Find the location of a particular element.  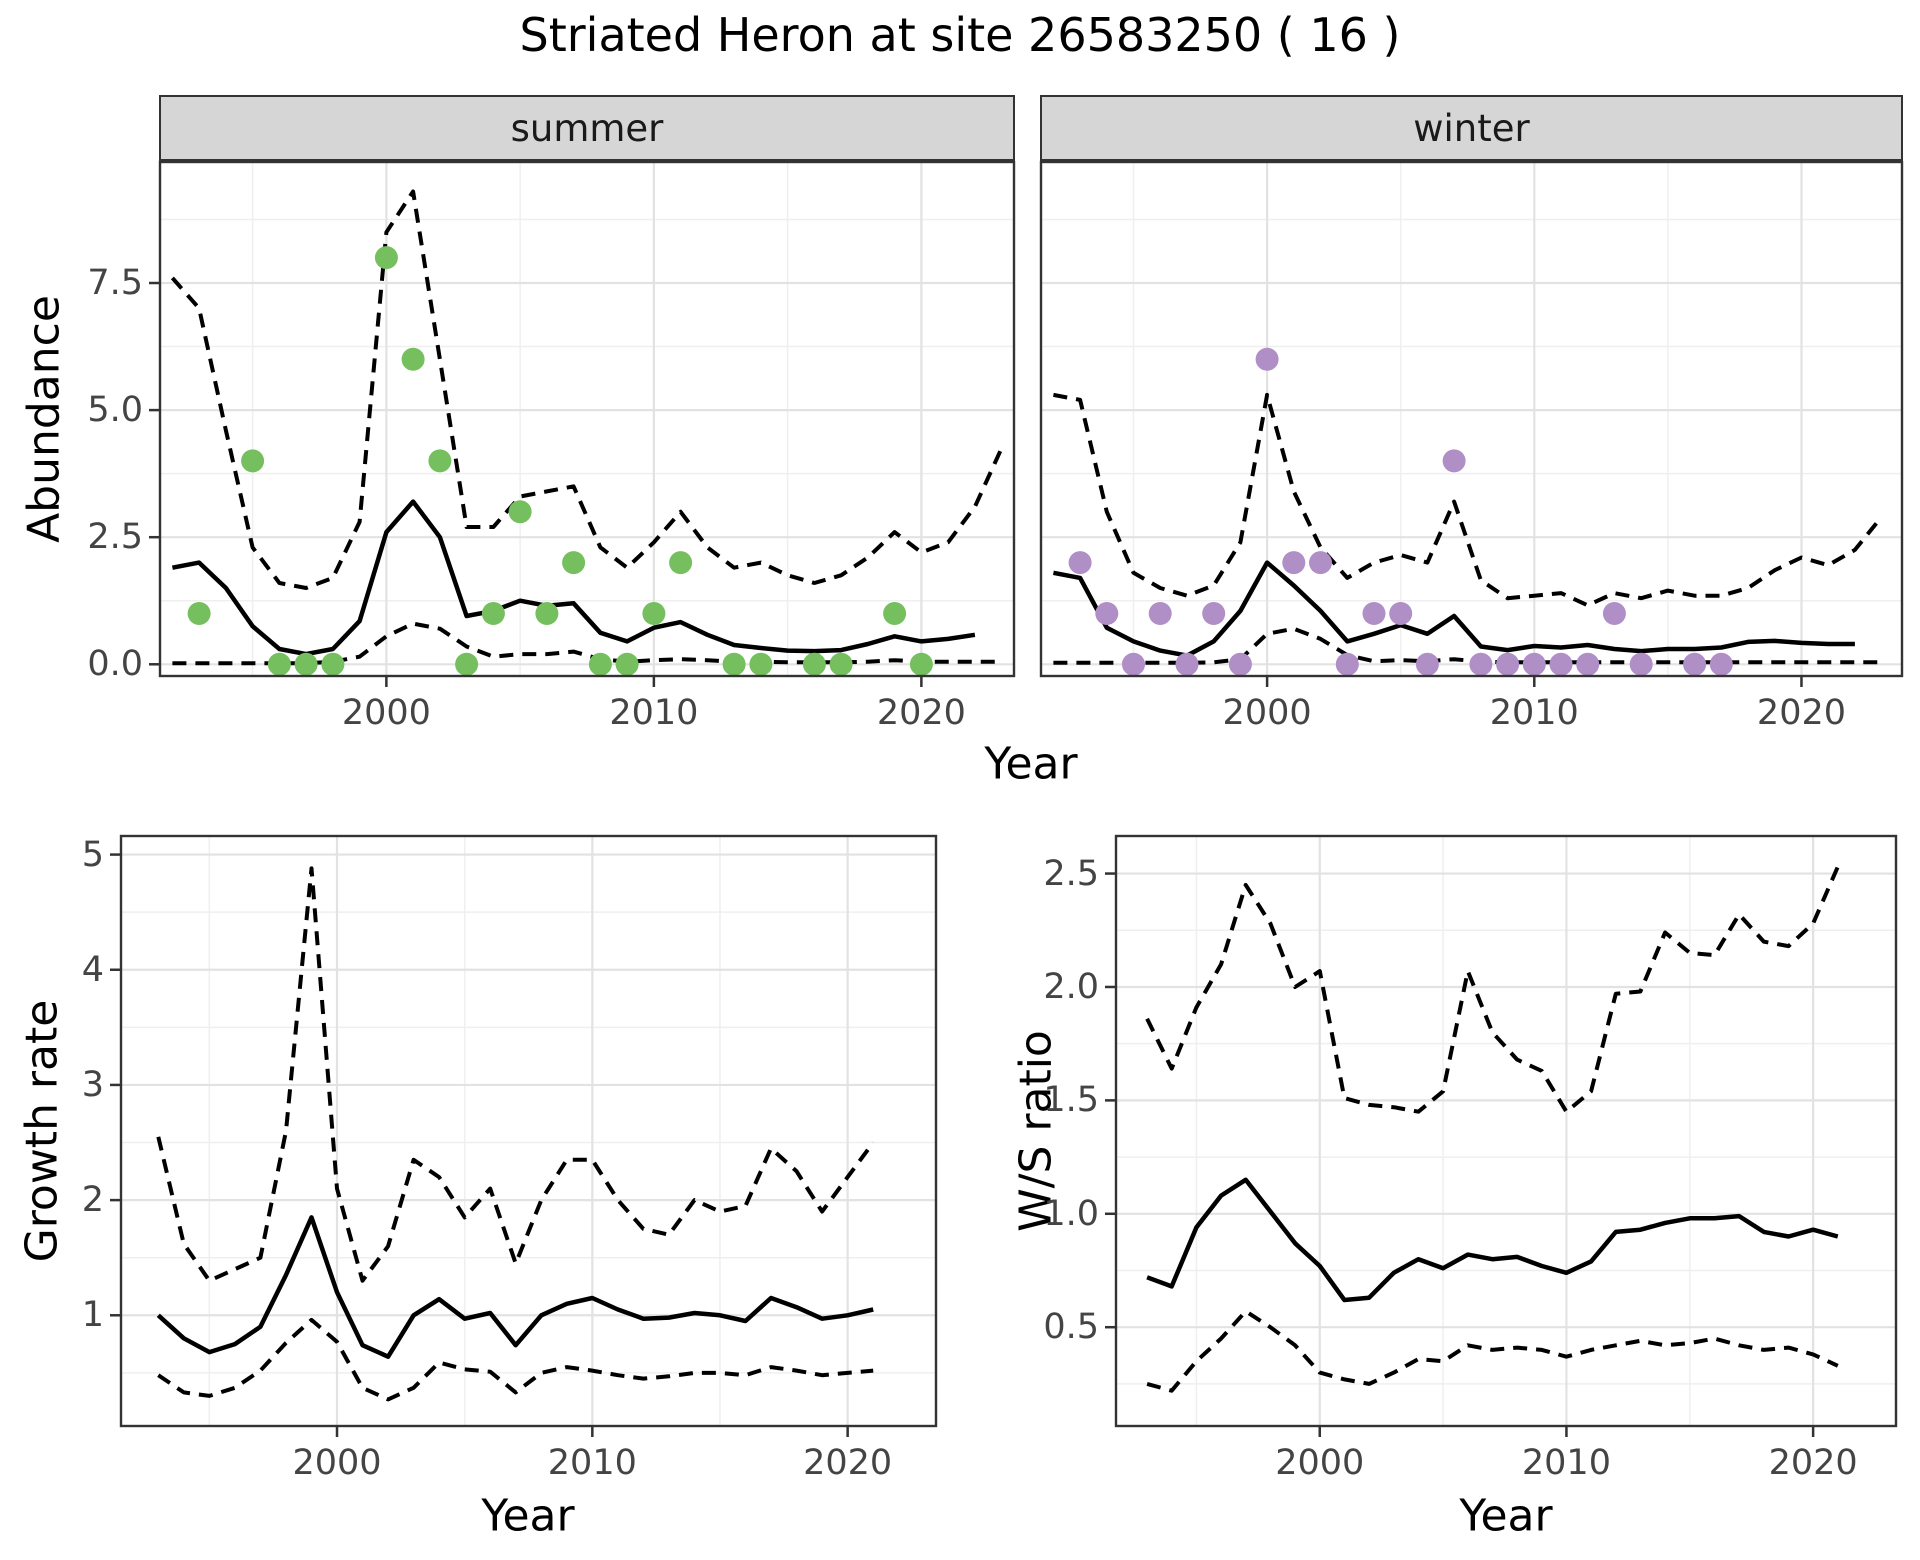

winter-x-tick-label: 2010 is located at coordinates (1534, 713).